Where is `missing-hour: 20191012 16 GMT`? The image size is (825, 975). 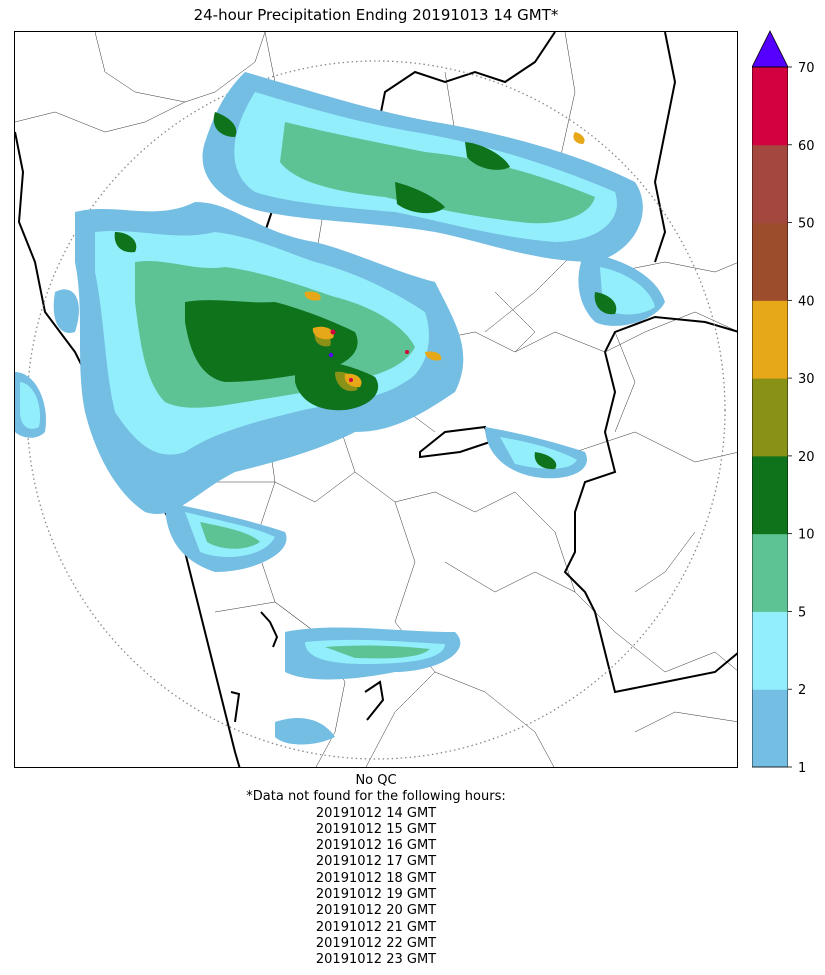
missing-hour: 20191012 16 GMT is located at coordinates (376, 846).